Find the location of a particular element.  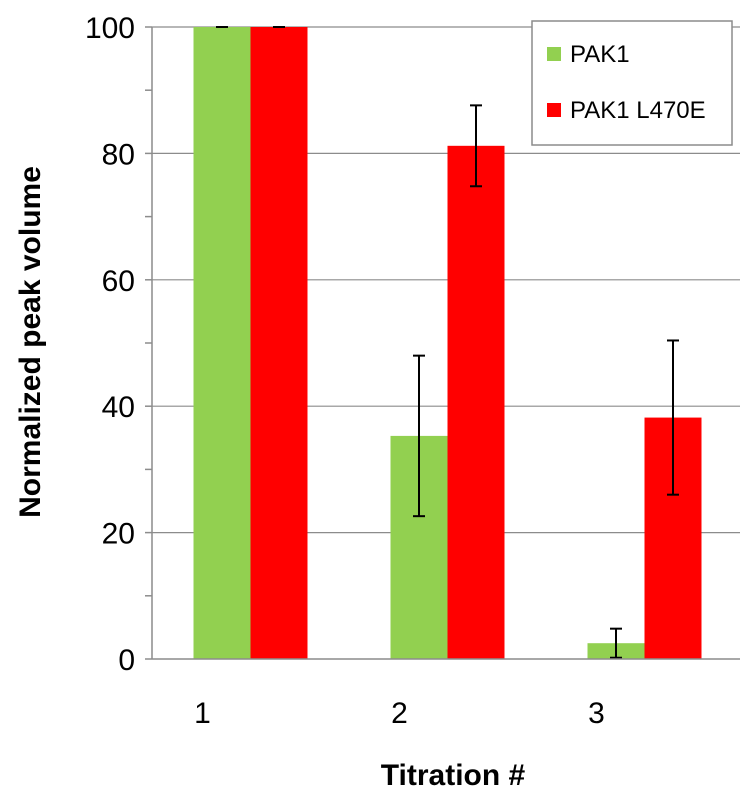

legend-box is located at coordinates (632, 83).